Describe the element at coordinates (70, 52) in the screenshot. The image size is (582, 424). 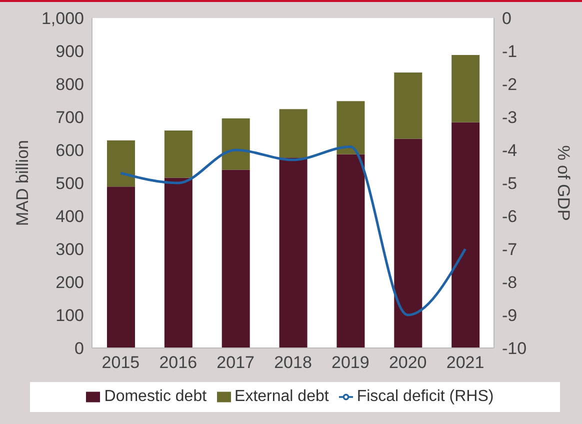
I see `y-tick-label: 900` at that location.